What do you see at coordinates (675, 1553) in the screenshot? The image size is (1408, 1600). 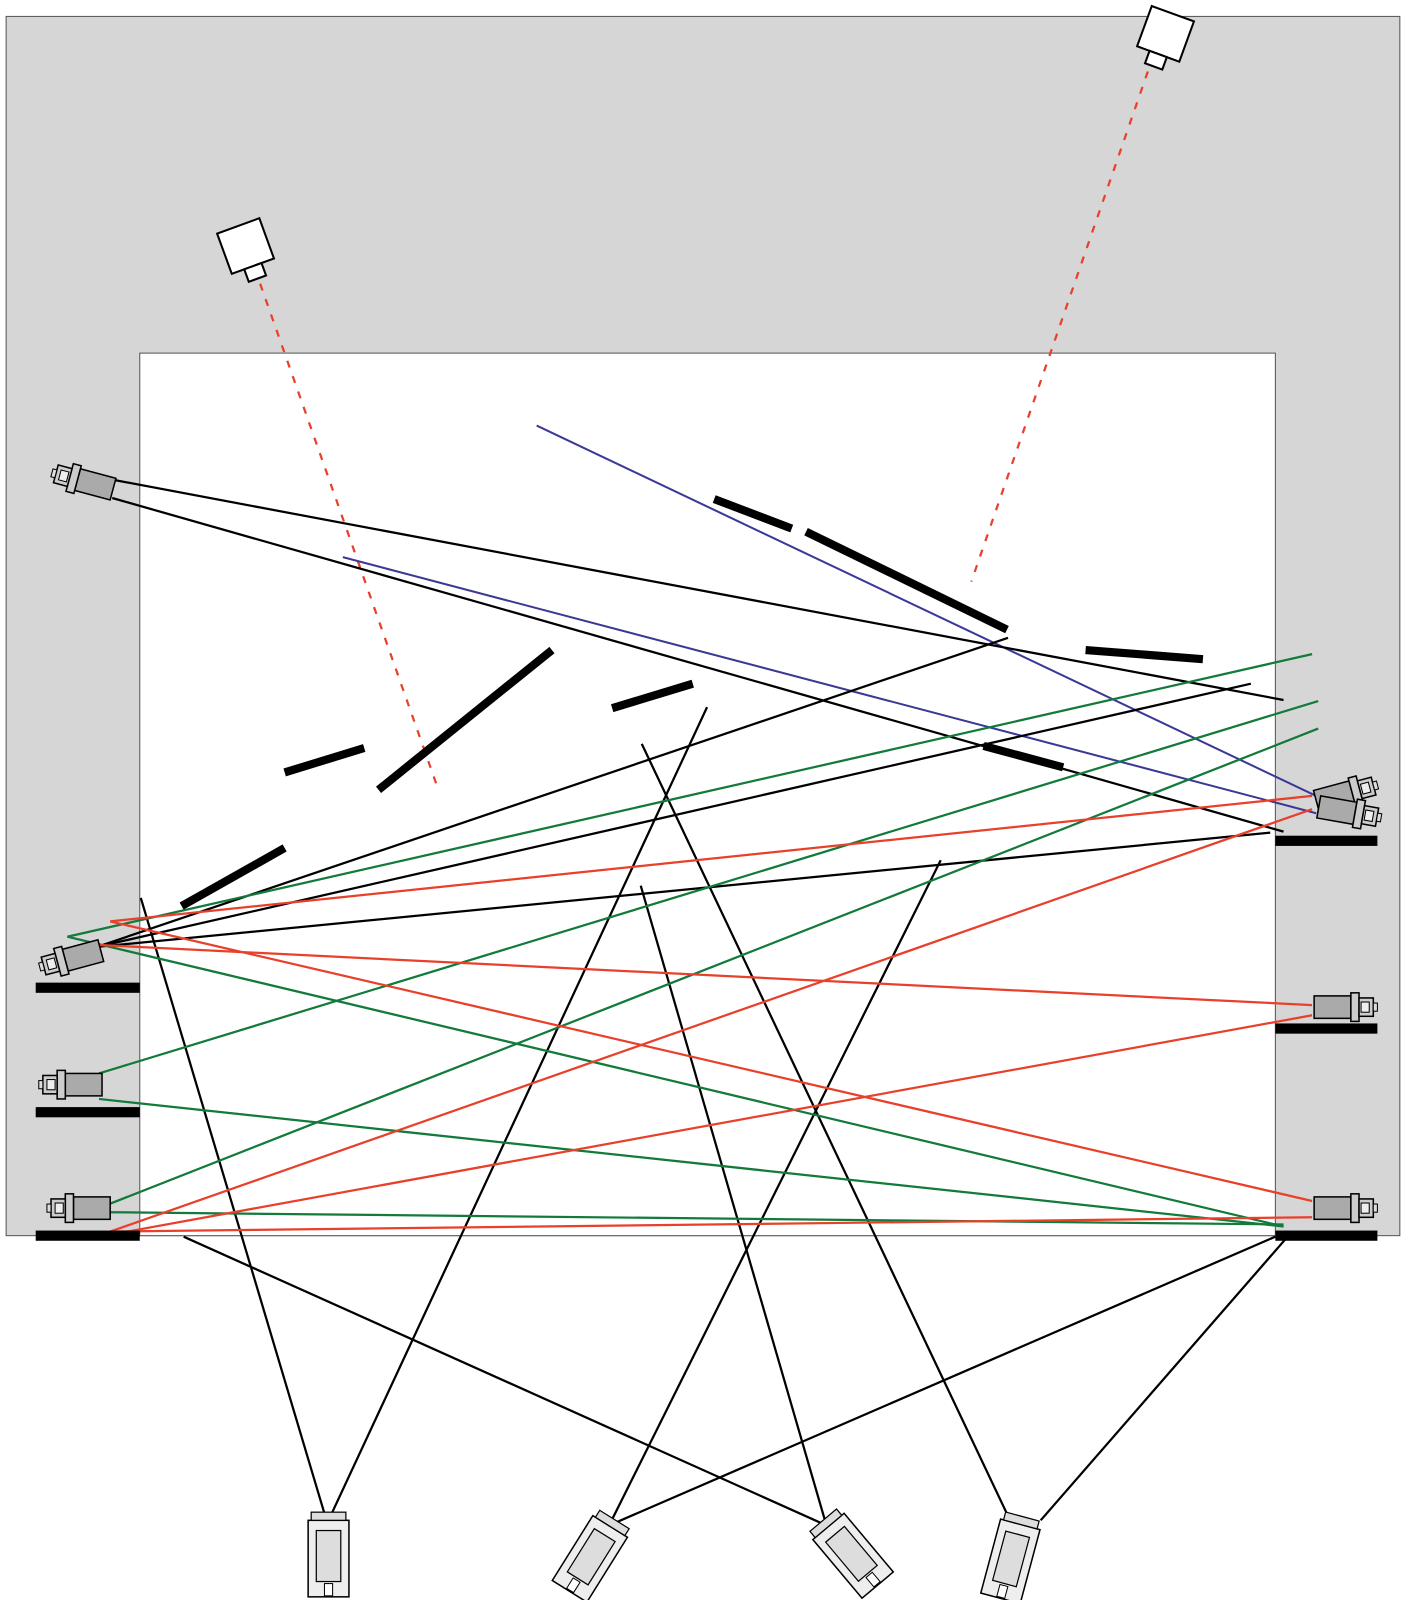 I see `projectors` at bounding box center [675, 1553].